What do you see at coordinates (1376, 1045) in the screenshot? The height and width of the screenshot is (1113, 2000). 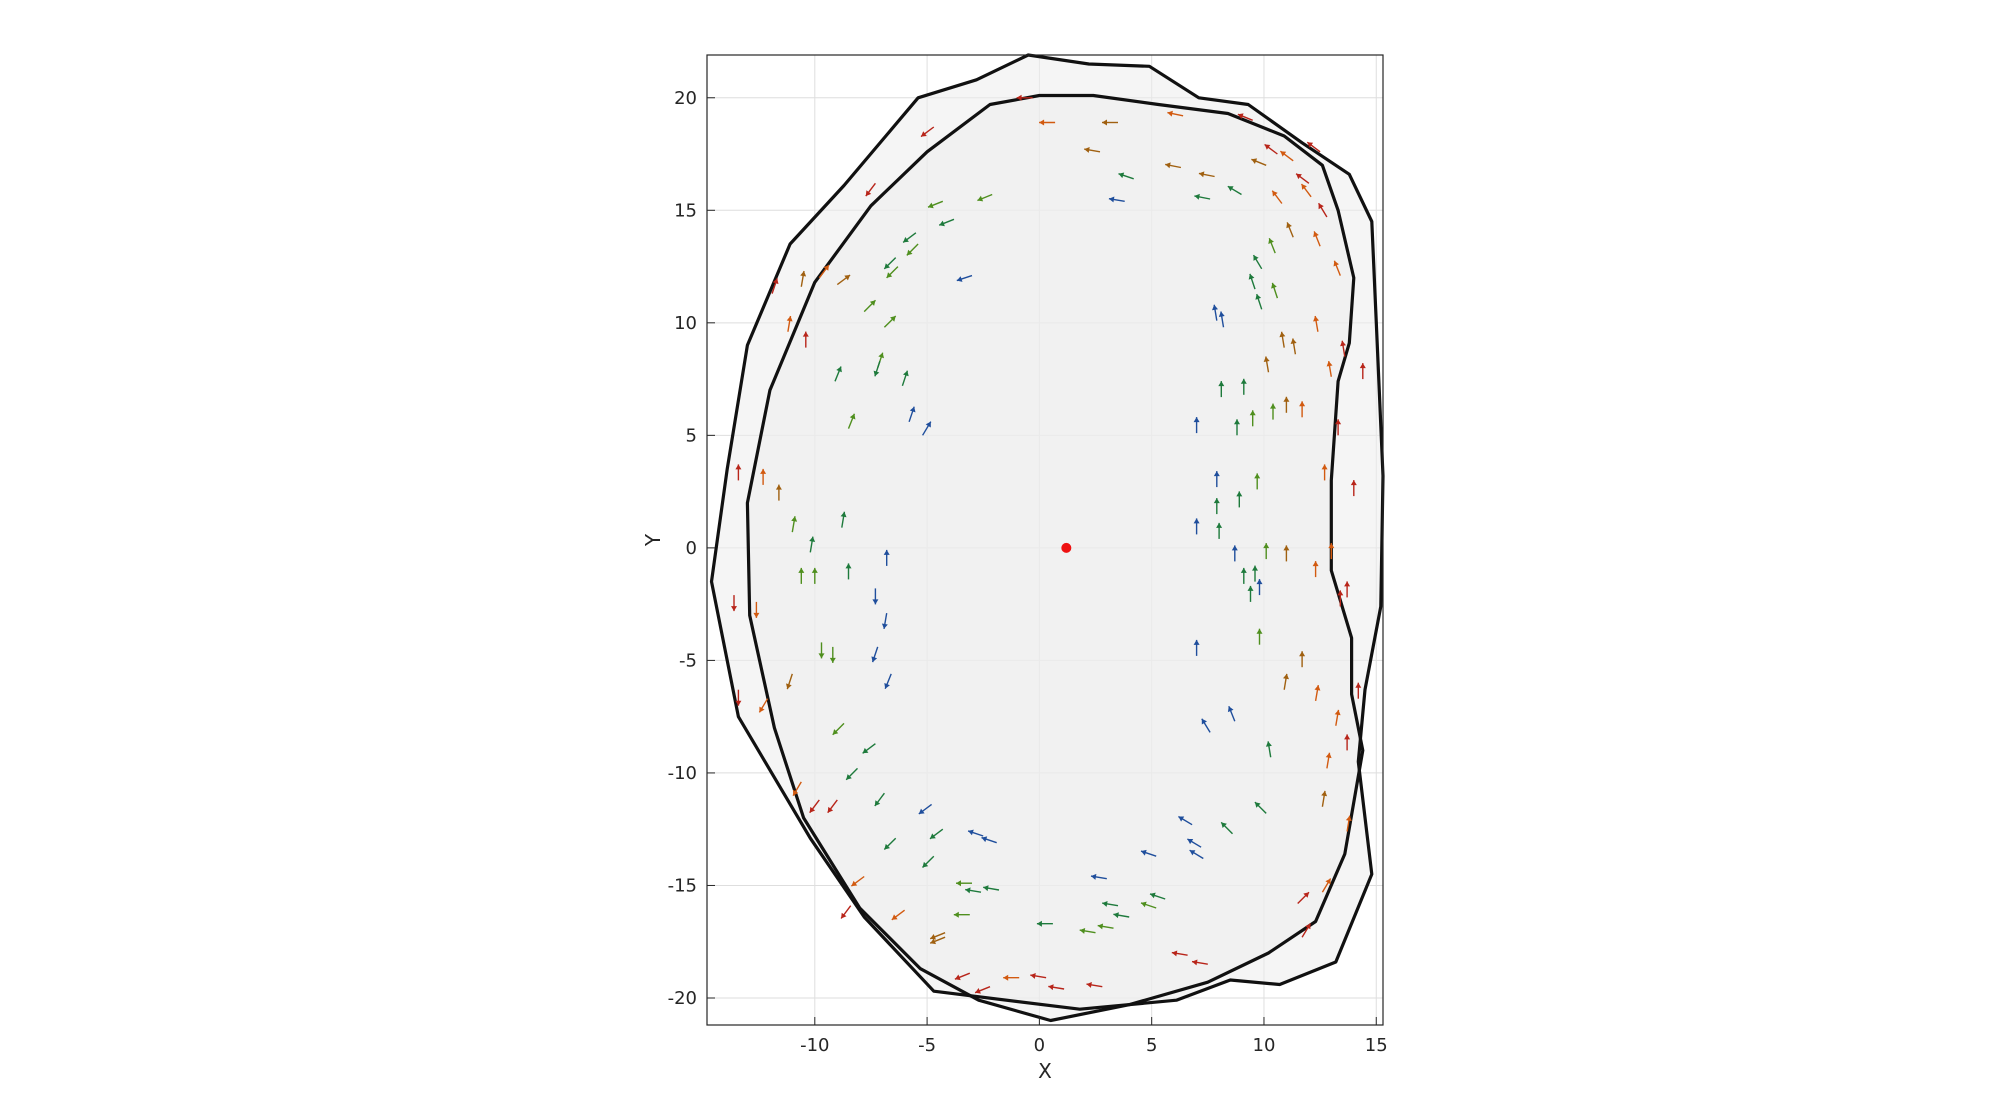 I see `x-tick-label: 15` at bounding box center [1376, 1045].